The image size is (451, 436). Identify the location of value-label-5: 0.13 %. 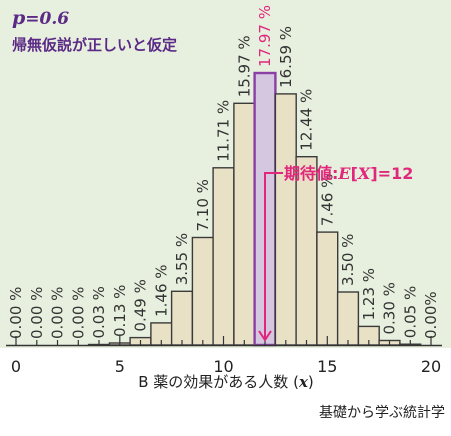
(120, 311).